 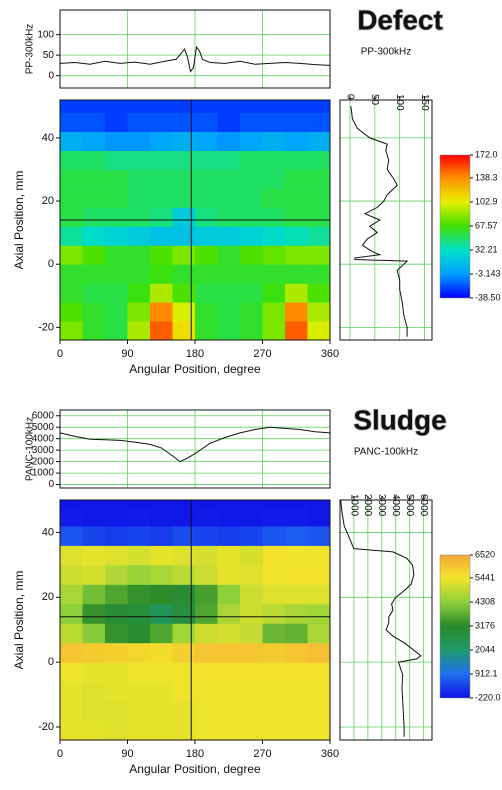 I want to click on colorbar-tick-label: -220.0, so click(x=488, y=697).